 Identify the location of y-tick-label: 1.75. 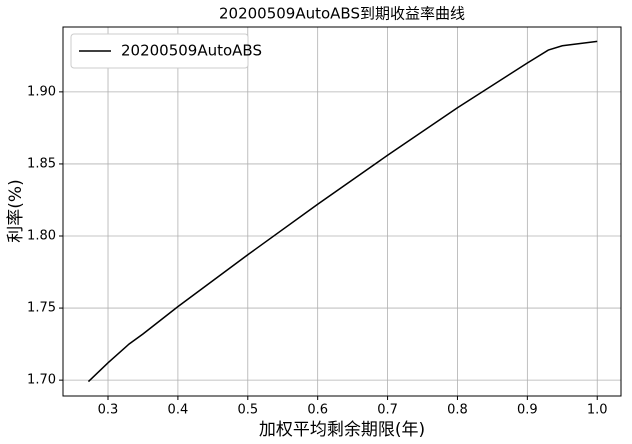
(41, 308).